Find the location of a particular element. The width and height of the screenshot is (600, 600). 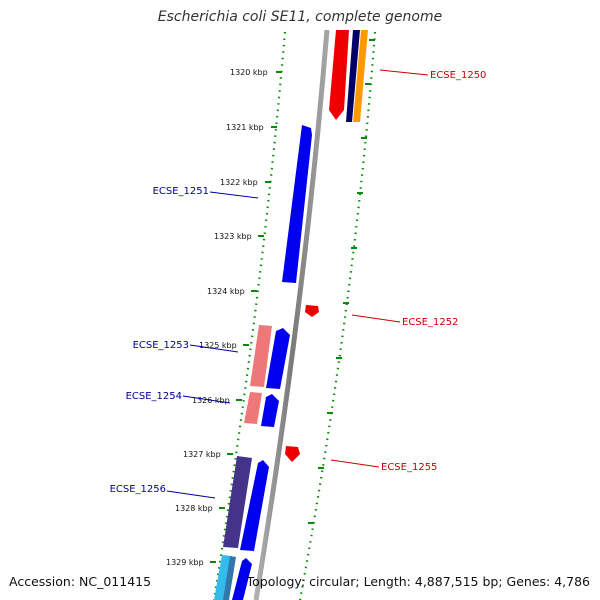

genome-title: Escherichia coli SE11, complete genome is located at coordinates (300, 17).